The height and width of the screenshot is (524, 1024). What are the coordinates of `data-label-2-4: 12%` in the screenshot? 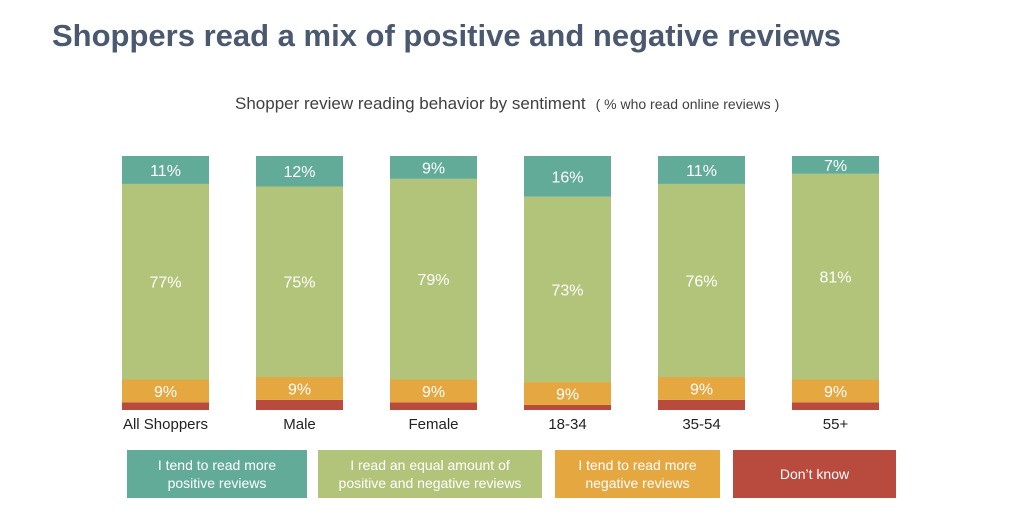 It's located at (299, 172).